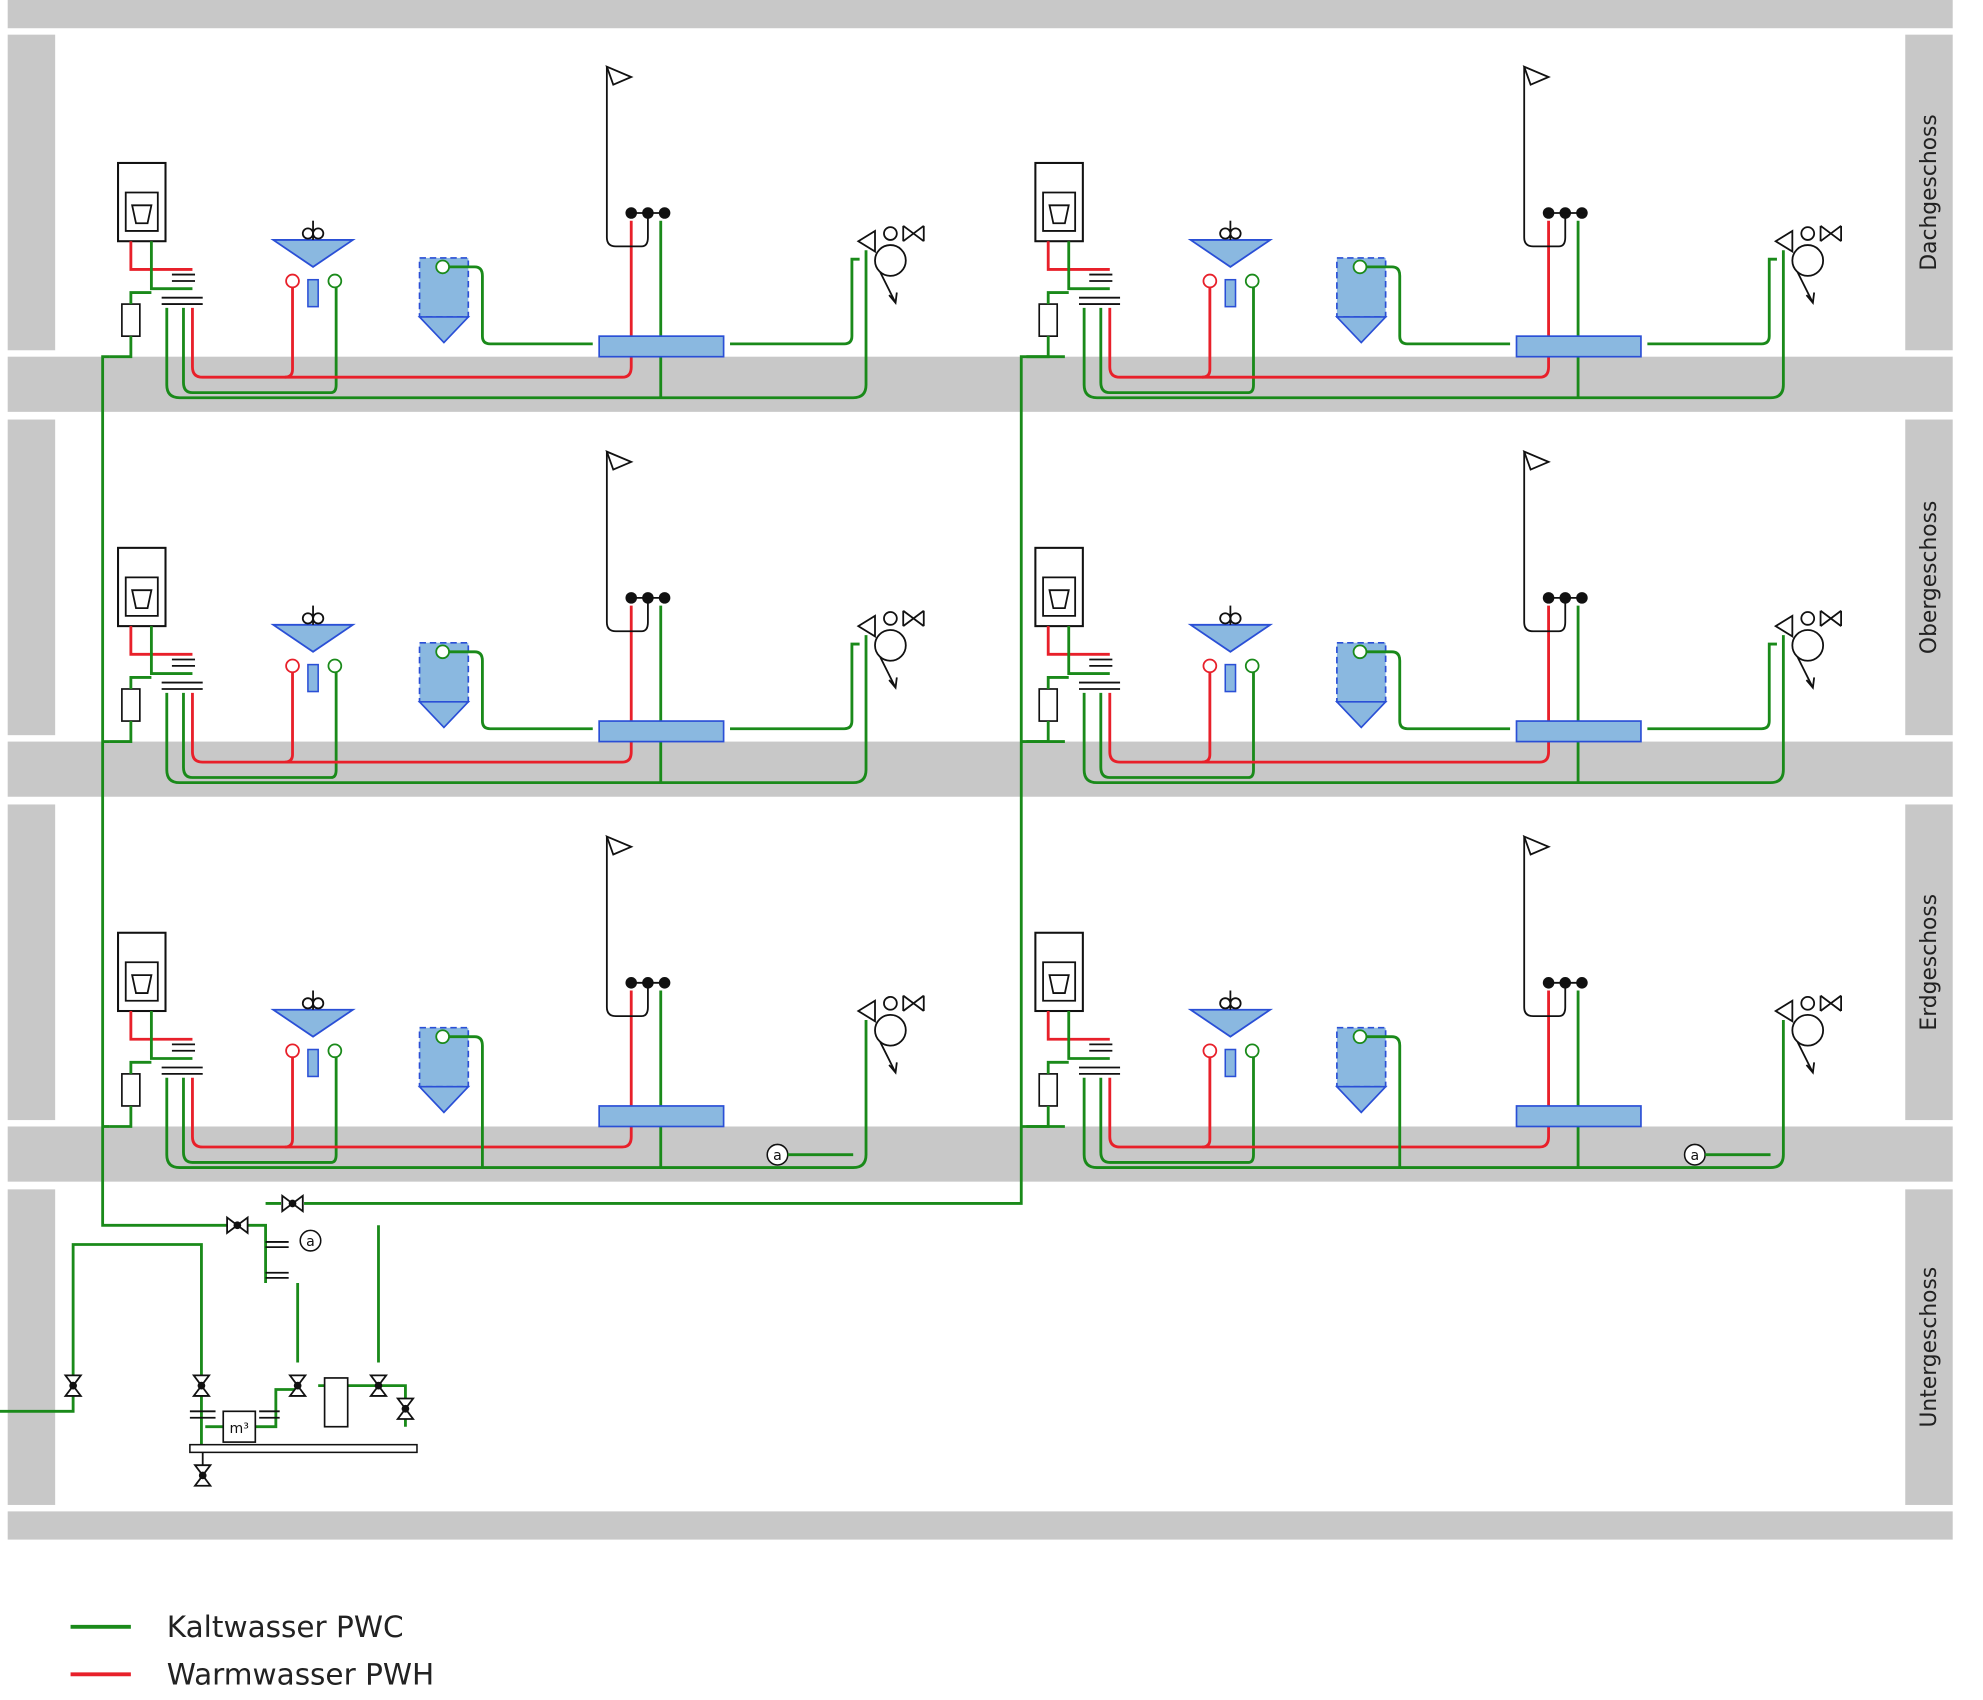 This screenshot has height=1700, width=1983. What do you see at coordinates (980, 14) in the screenshot?
I see `slab` at bounding box center [980, 14].